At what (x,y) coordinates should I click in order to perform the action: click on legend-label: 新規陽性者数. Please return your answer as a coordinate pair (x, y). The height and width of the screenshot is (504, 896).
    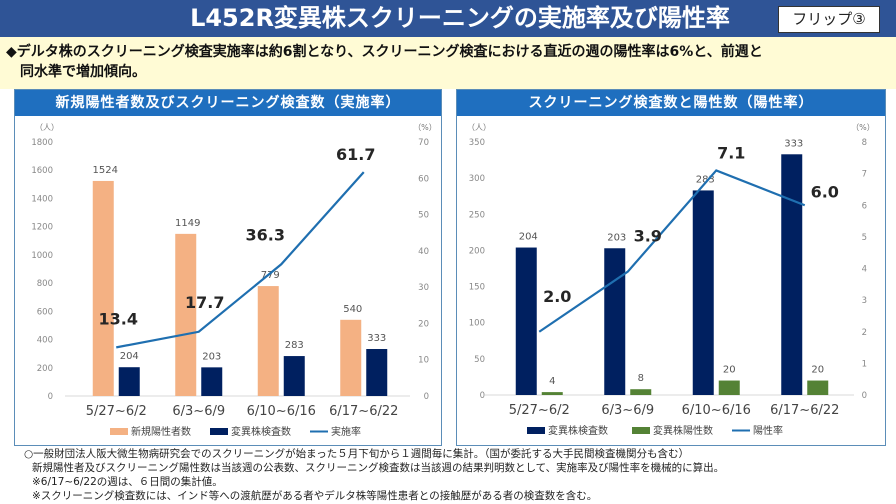
    Looking at the image, I should click on (161, 431).